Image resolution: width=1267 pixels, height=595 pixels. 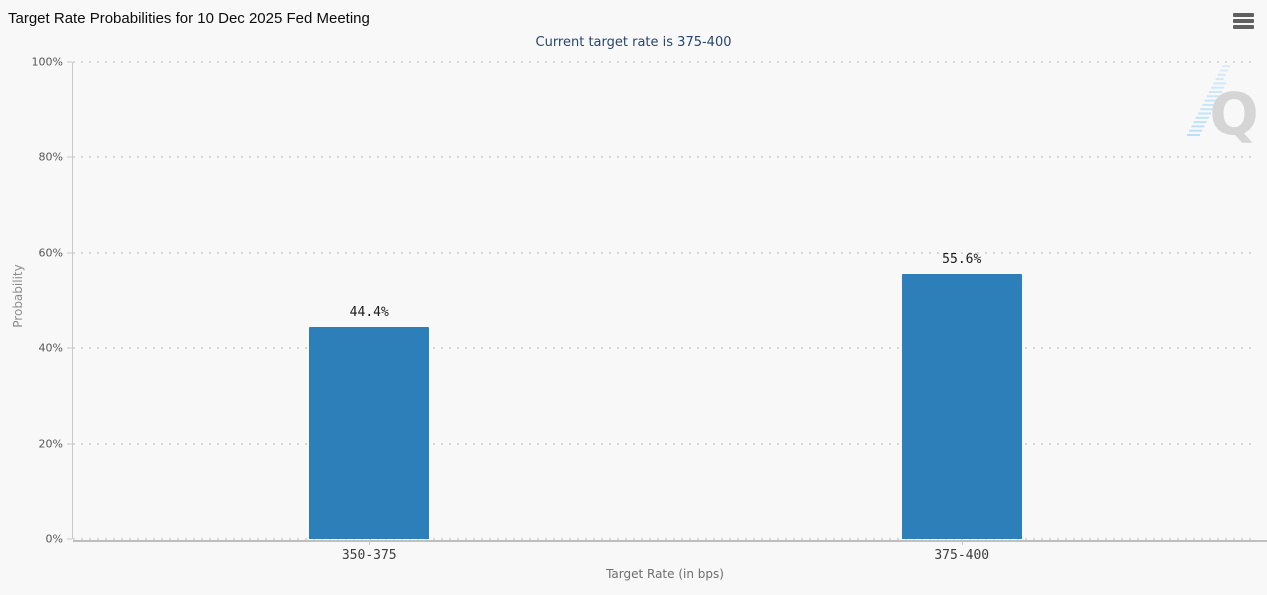 I want to click on x-category-label: 350-375, so click(x=369, y=555).